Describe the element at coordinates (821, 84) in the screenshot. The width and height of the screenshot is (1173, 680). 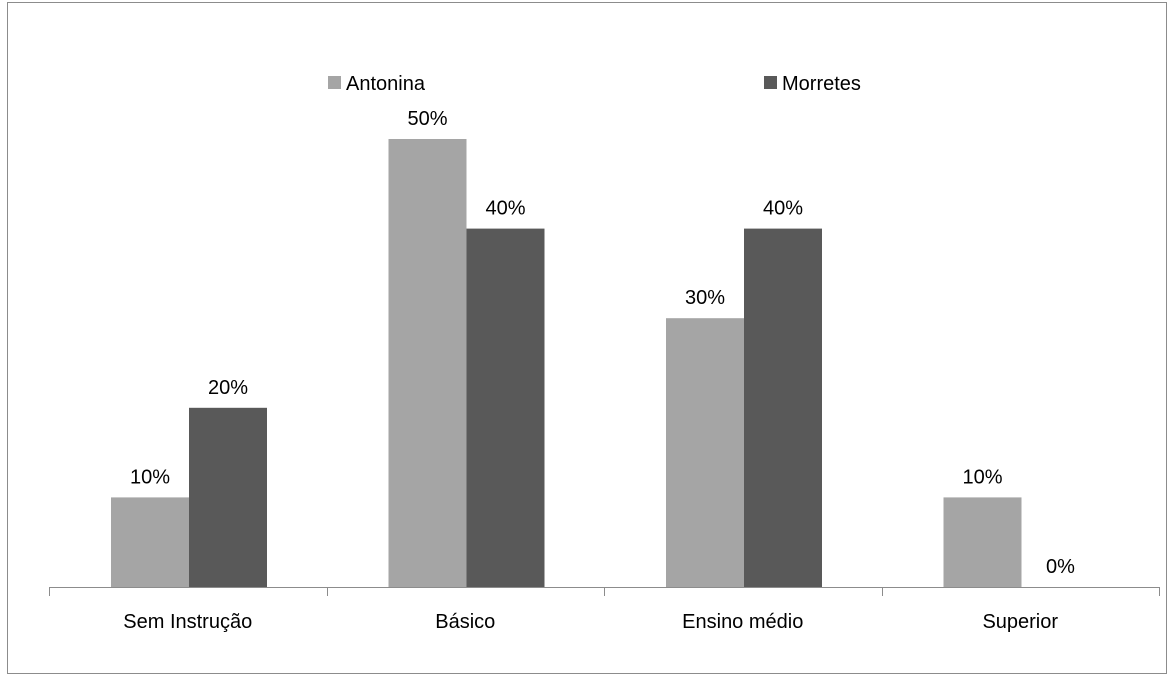
I see `legend-label-morretes: Morretes` at that location.